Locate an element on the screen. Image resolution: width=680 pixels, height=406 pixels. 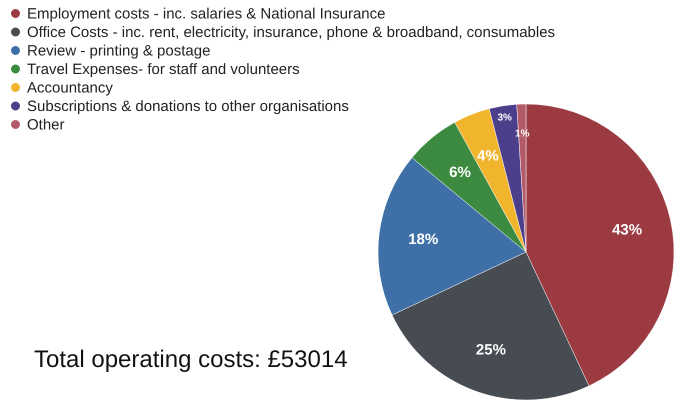
data-label: 43% is located at coordinates (627, 229).